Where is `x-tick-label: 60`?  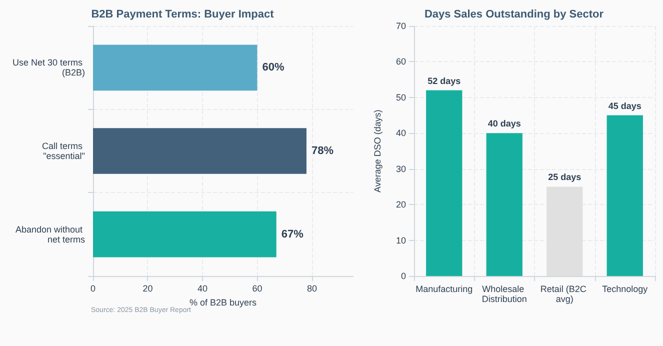 x-tick-label: 60 is located at coordinates (257, 289).